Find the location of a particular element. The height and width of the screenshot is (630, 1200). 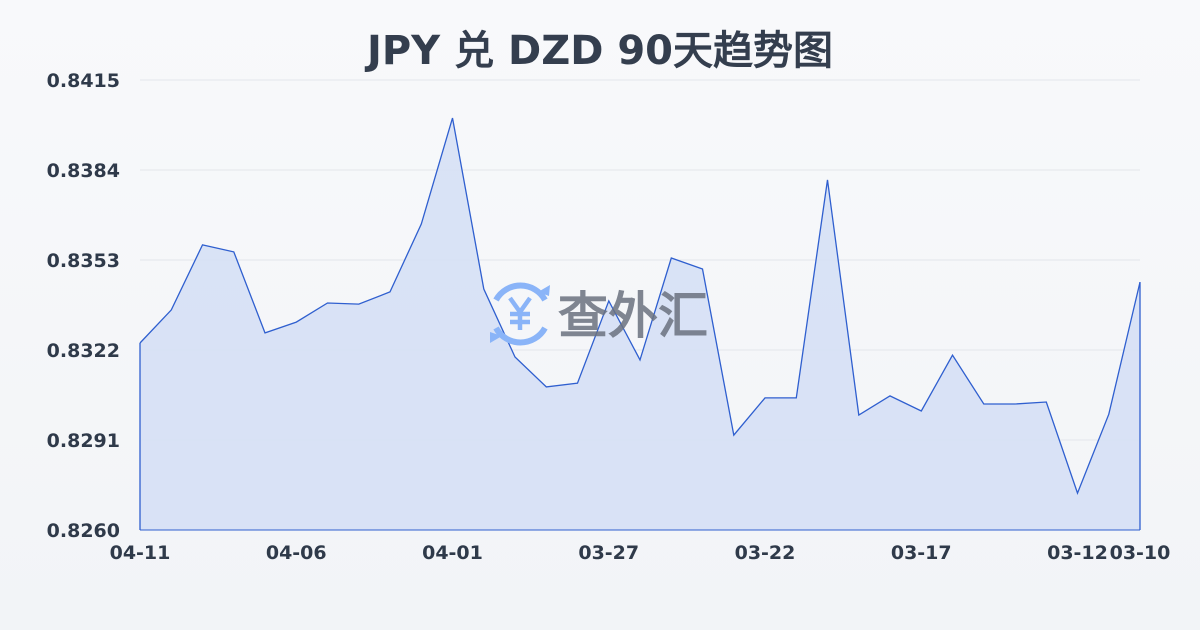

x-tick-label: 03-17 is located at coordinates (921, 553).